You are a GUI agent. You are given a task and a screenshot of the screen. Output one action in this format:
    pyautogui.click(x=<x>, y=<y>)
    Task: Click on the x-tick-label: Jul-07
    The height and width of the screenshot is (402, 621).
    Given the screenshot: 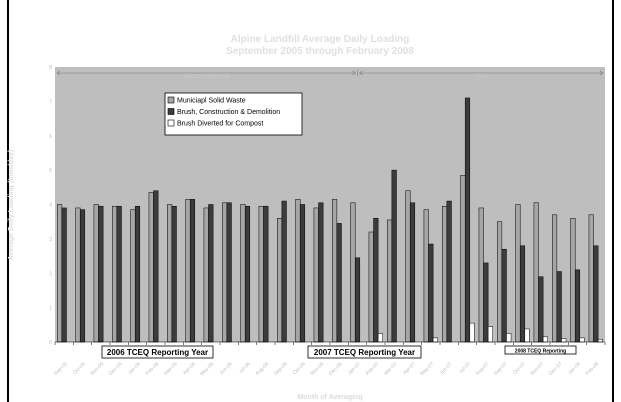 What is the action you would take?
    pyautogui.click(x=465, y=368)
    